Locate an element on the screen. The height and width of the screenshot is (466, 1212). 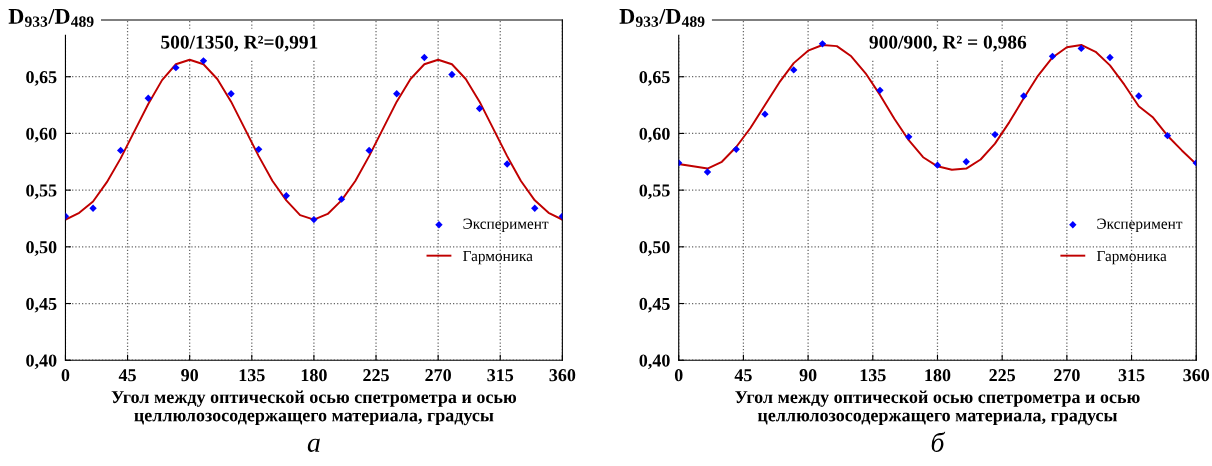
annotation: 500/1350, R²=0,991 is located at coordinates (239, 43).